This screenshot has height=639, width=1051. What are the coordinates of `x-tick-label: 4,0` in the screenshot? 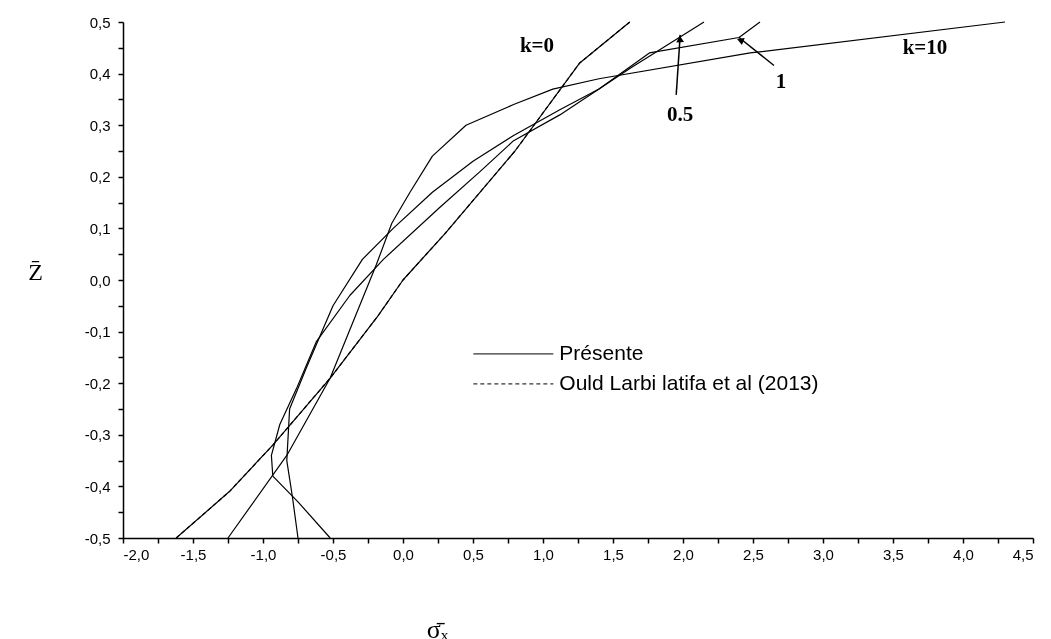 It's located at (963, 554).